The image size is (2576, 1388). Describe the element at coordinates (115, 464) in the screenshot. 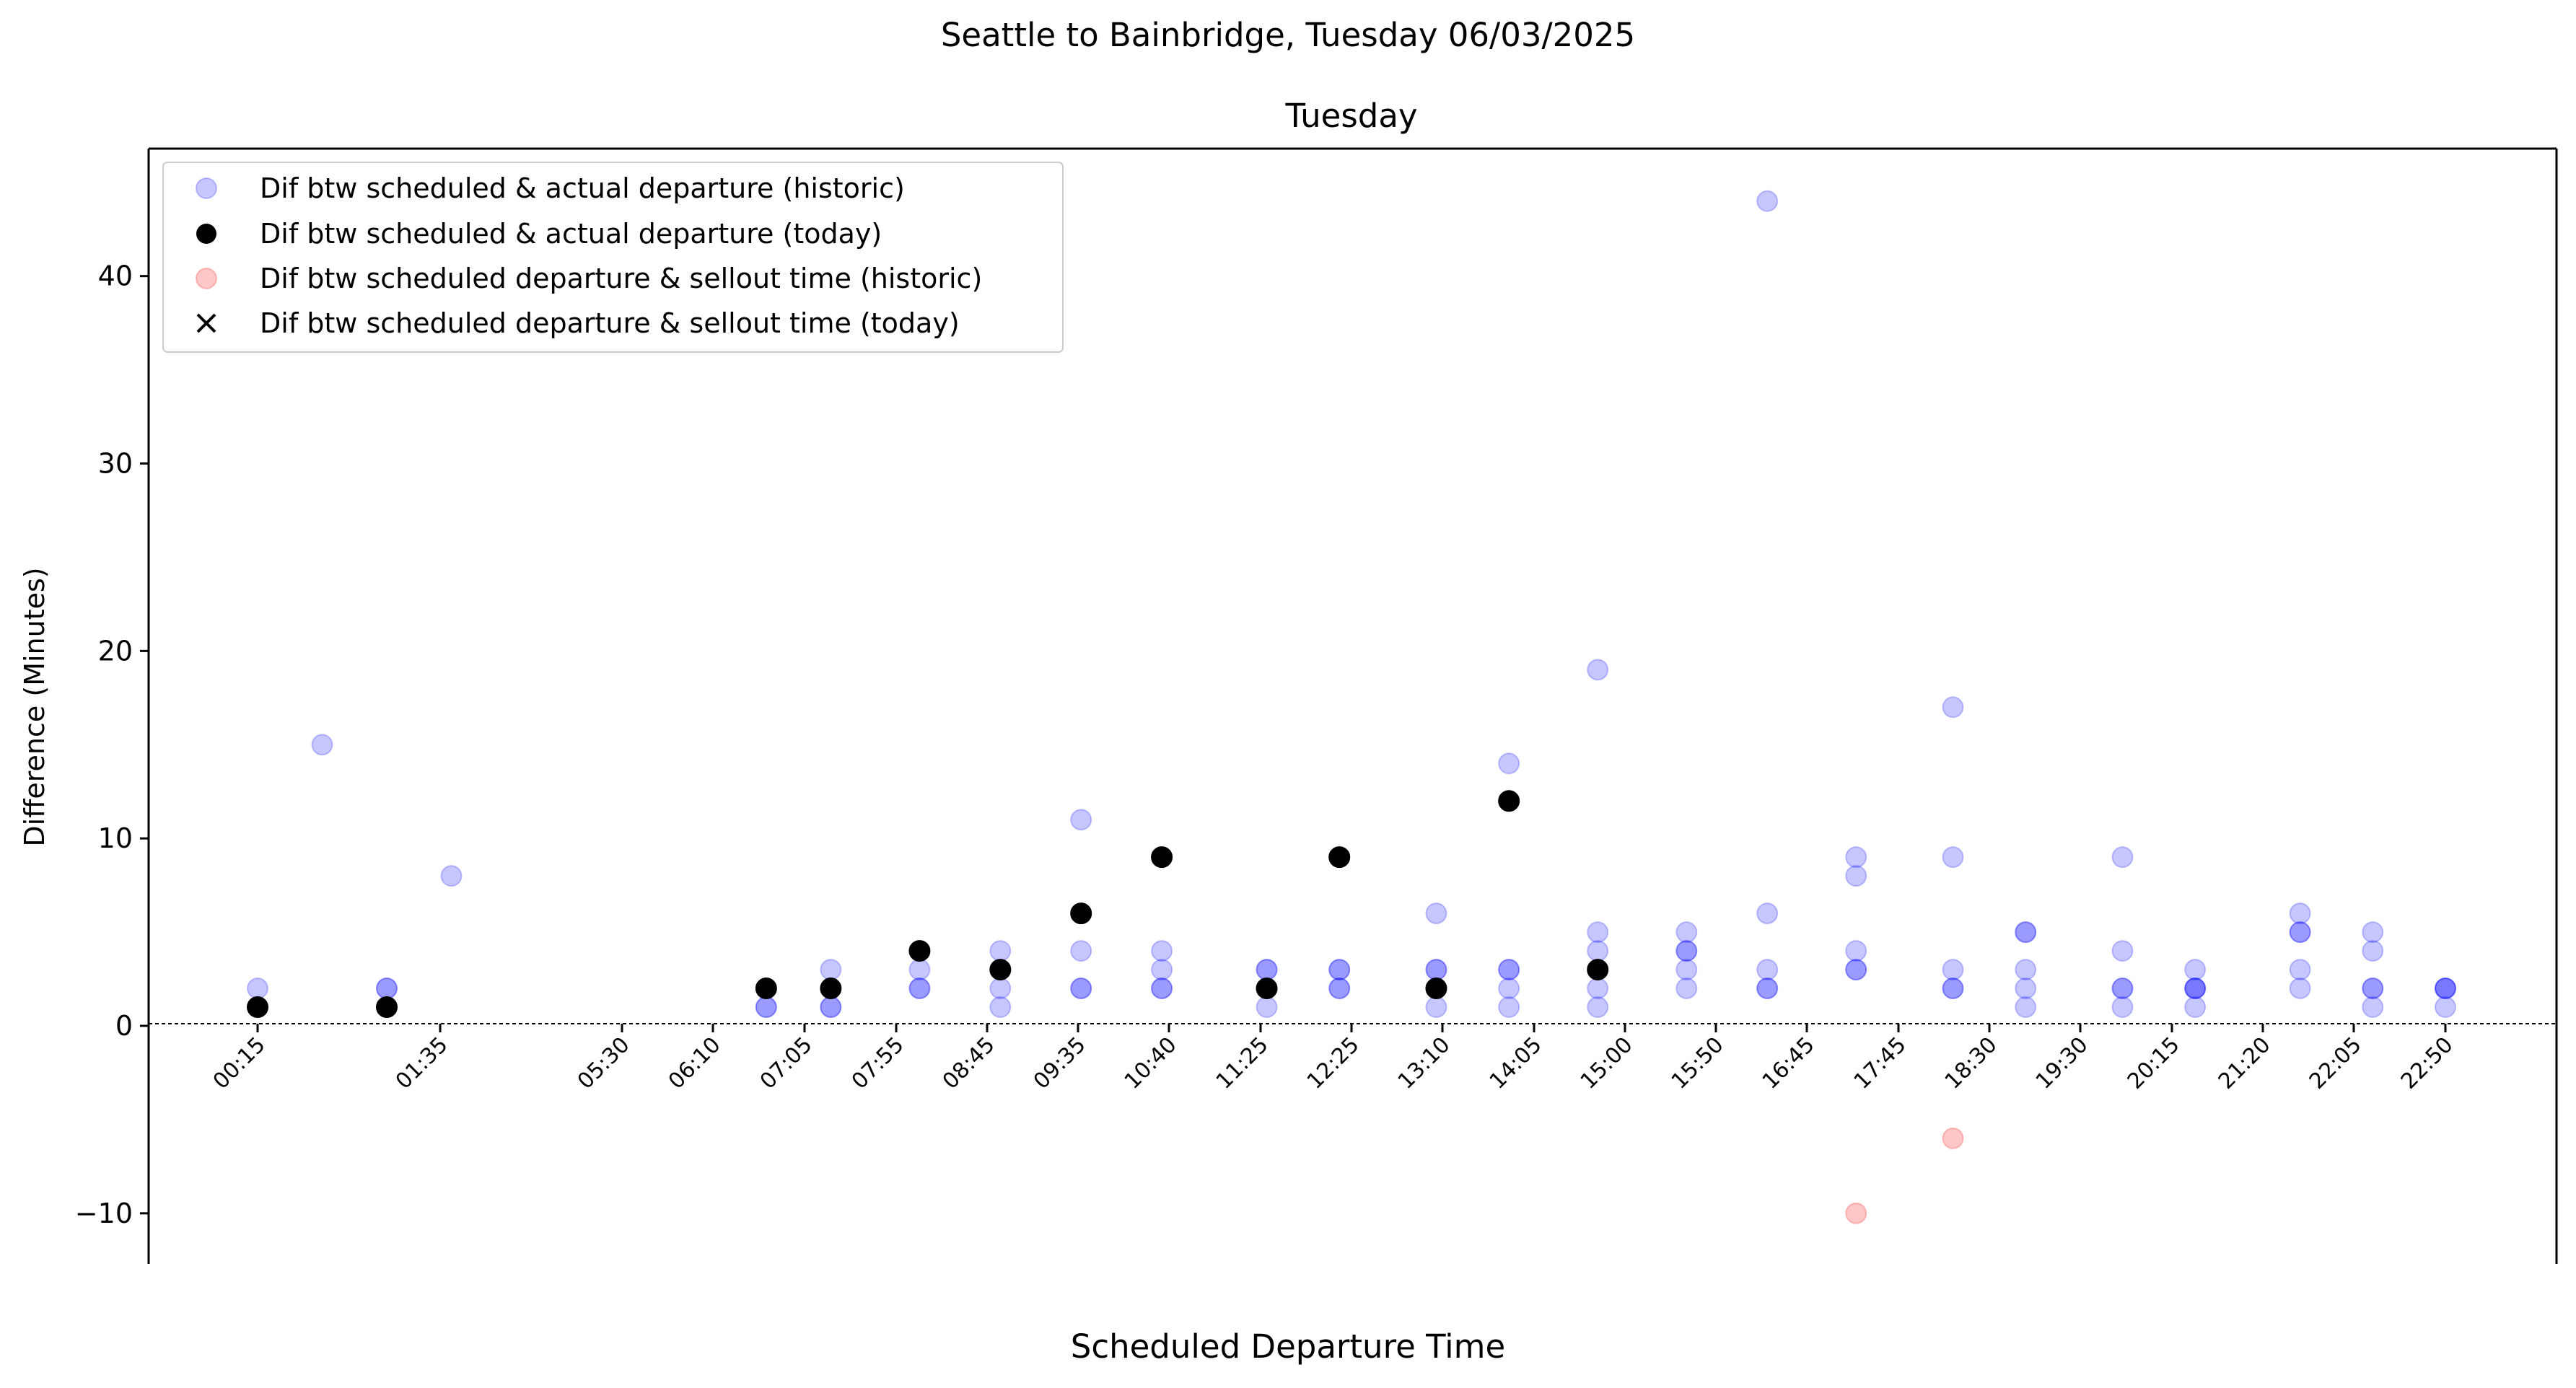

I see `y-tick-label: 30` at that location.